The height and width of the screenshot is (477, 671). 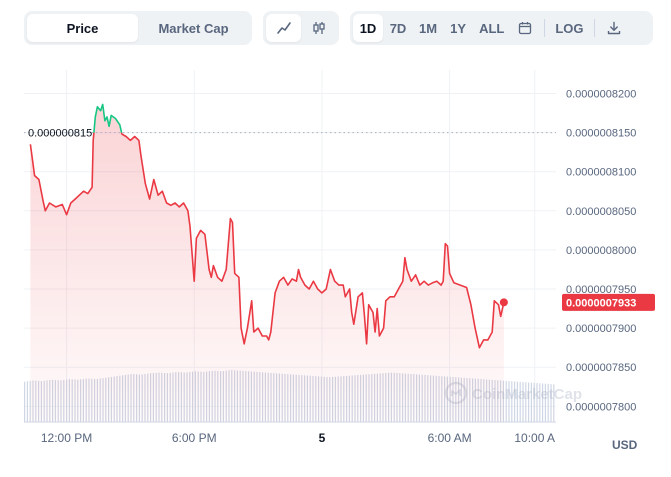 What do you see at coordinates (601, 212) in the screenshot?
I see `y-tick-label: 0.0000008050` at bounding box center [601, 212].